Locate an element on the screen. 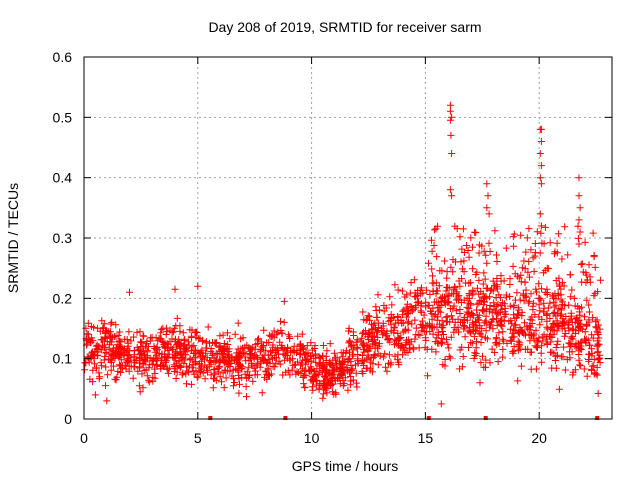 The width and height of the screenshot is (640, 485). y-tick-label: 0.6 is located at coordinates (63, 57).